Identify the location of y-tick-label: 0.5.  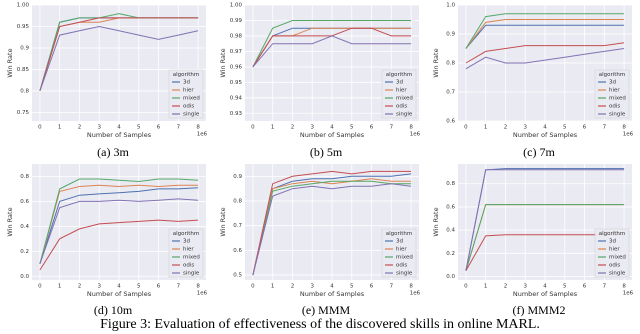
(237, 276).